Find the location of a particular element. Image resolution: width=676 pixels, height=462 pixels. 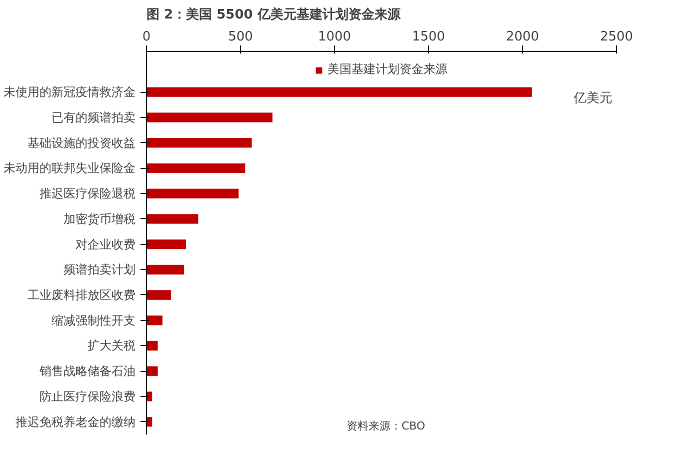

y-tick-label: 缩减强制性开支 is located at coordinates (94, 320).